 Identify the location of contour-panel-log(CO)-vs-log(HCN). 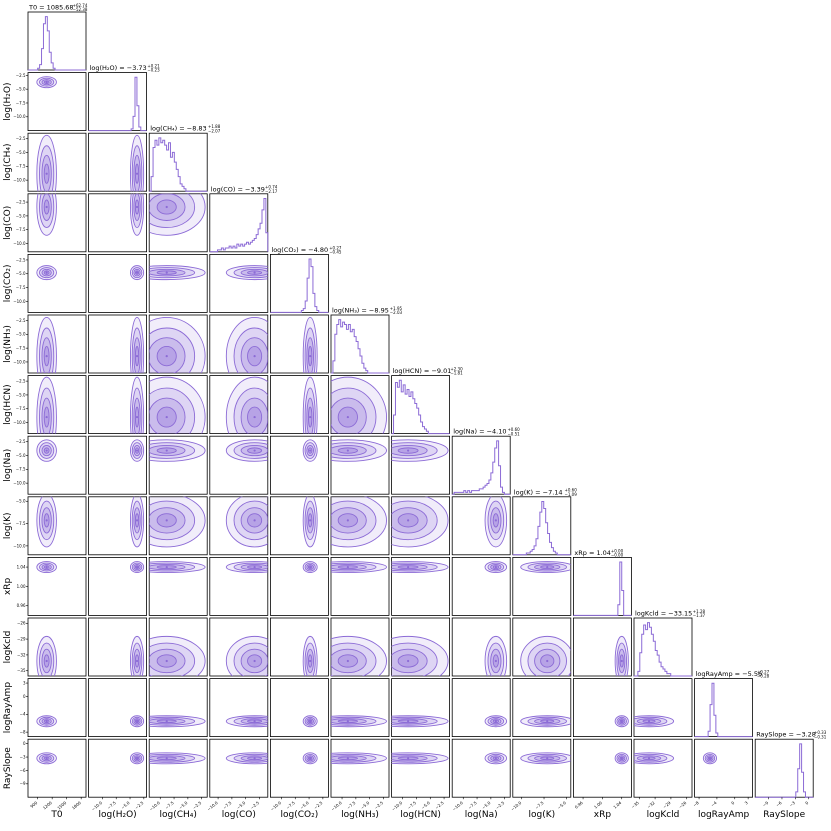
(239, 405).